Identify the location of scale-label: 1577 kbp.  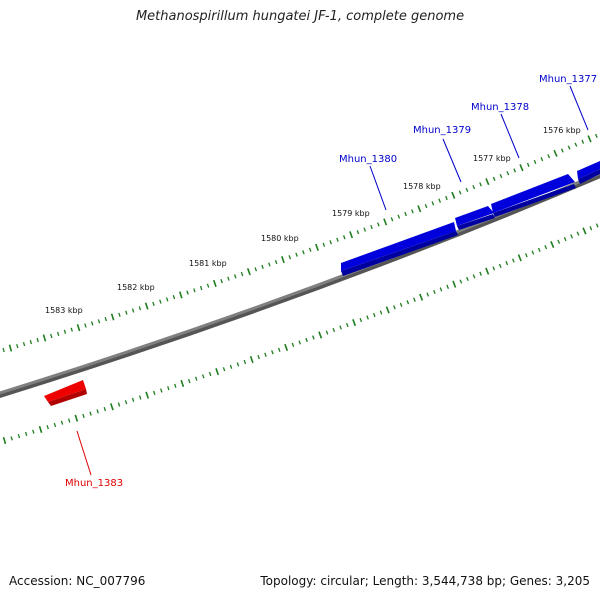
(492, 158).